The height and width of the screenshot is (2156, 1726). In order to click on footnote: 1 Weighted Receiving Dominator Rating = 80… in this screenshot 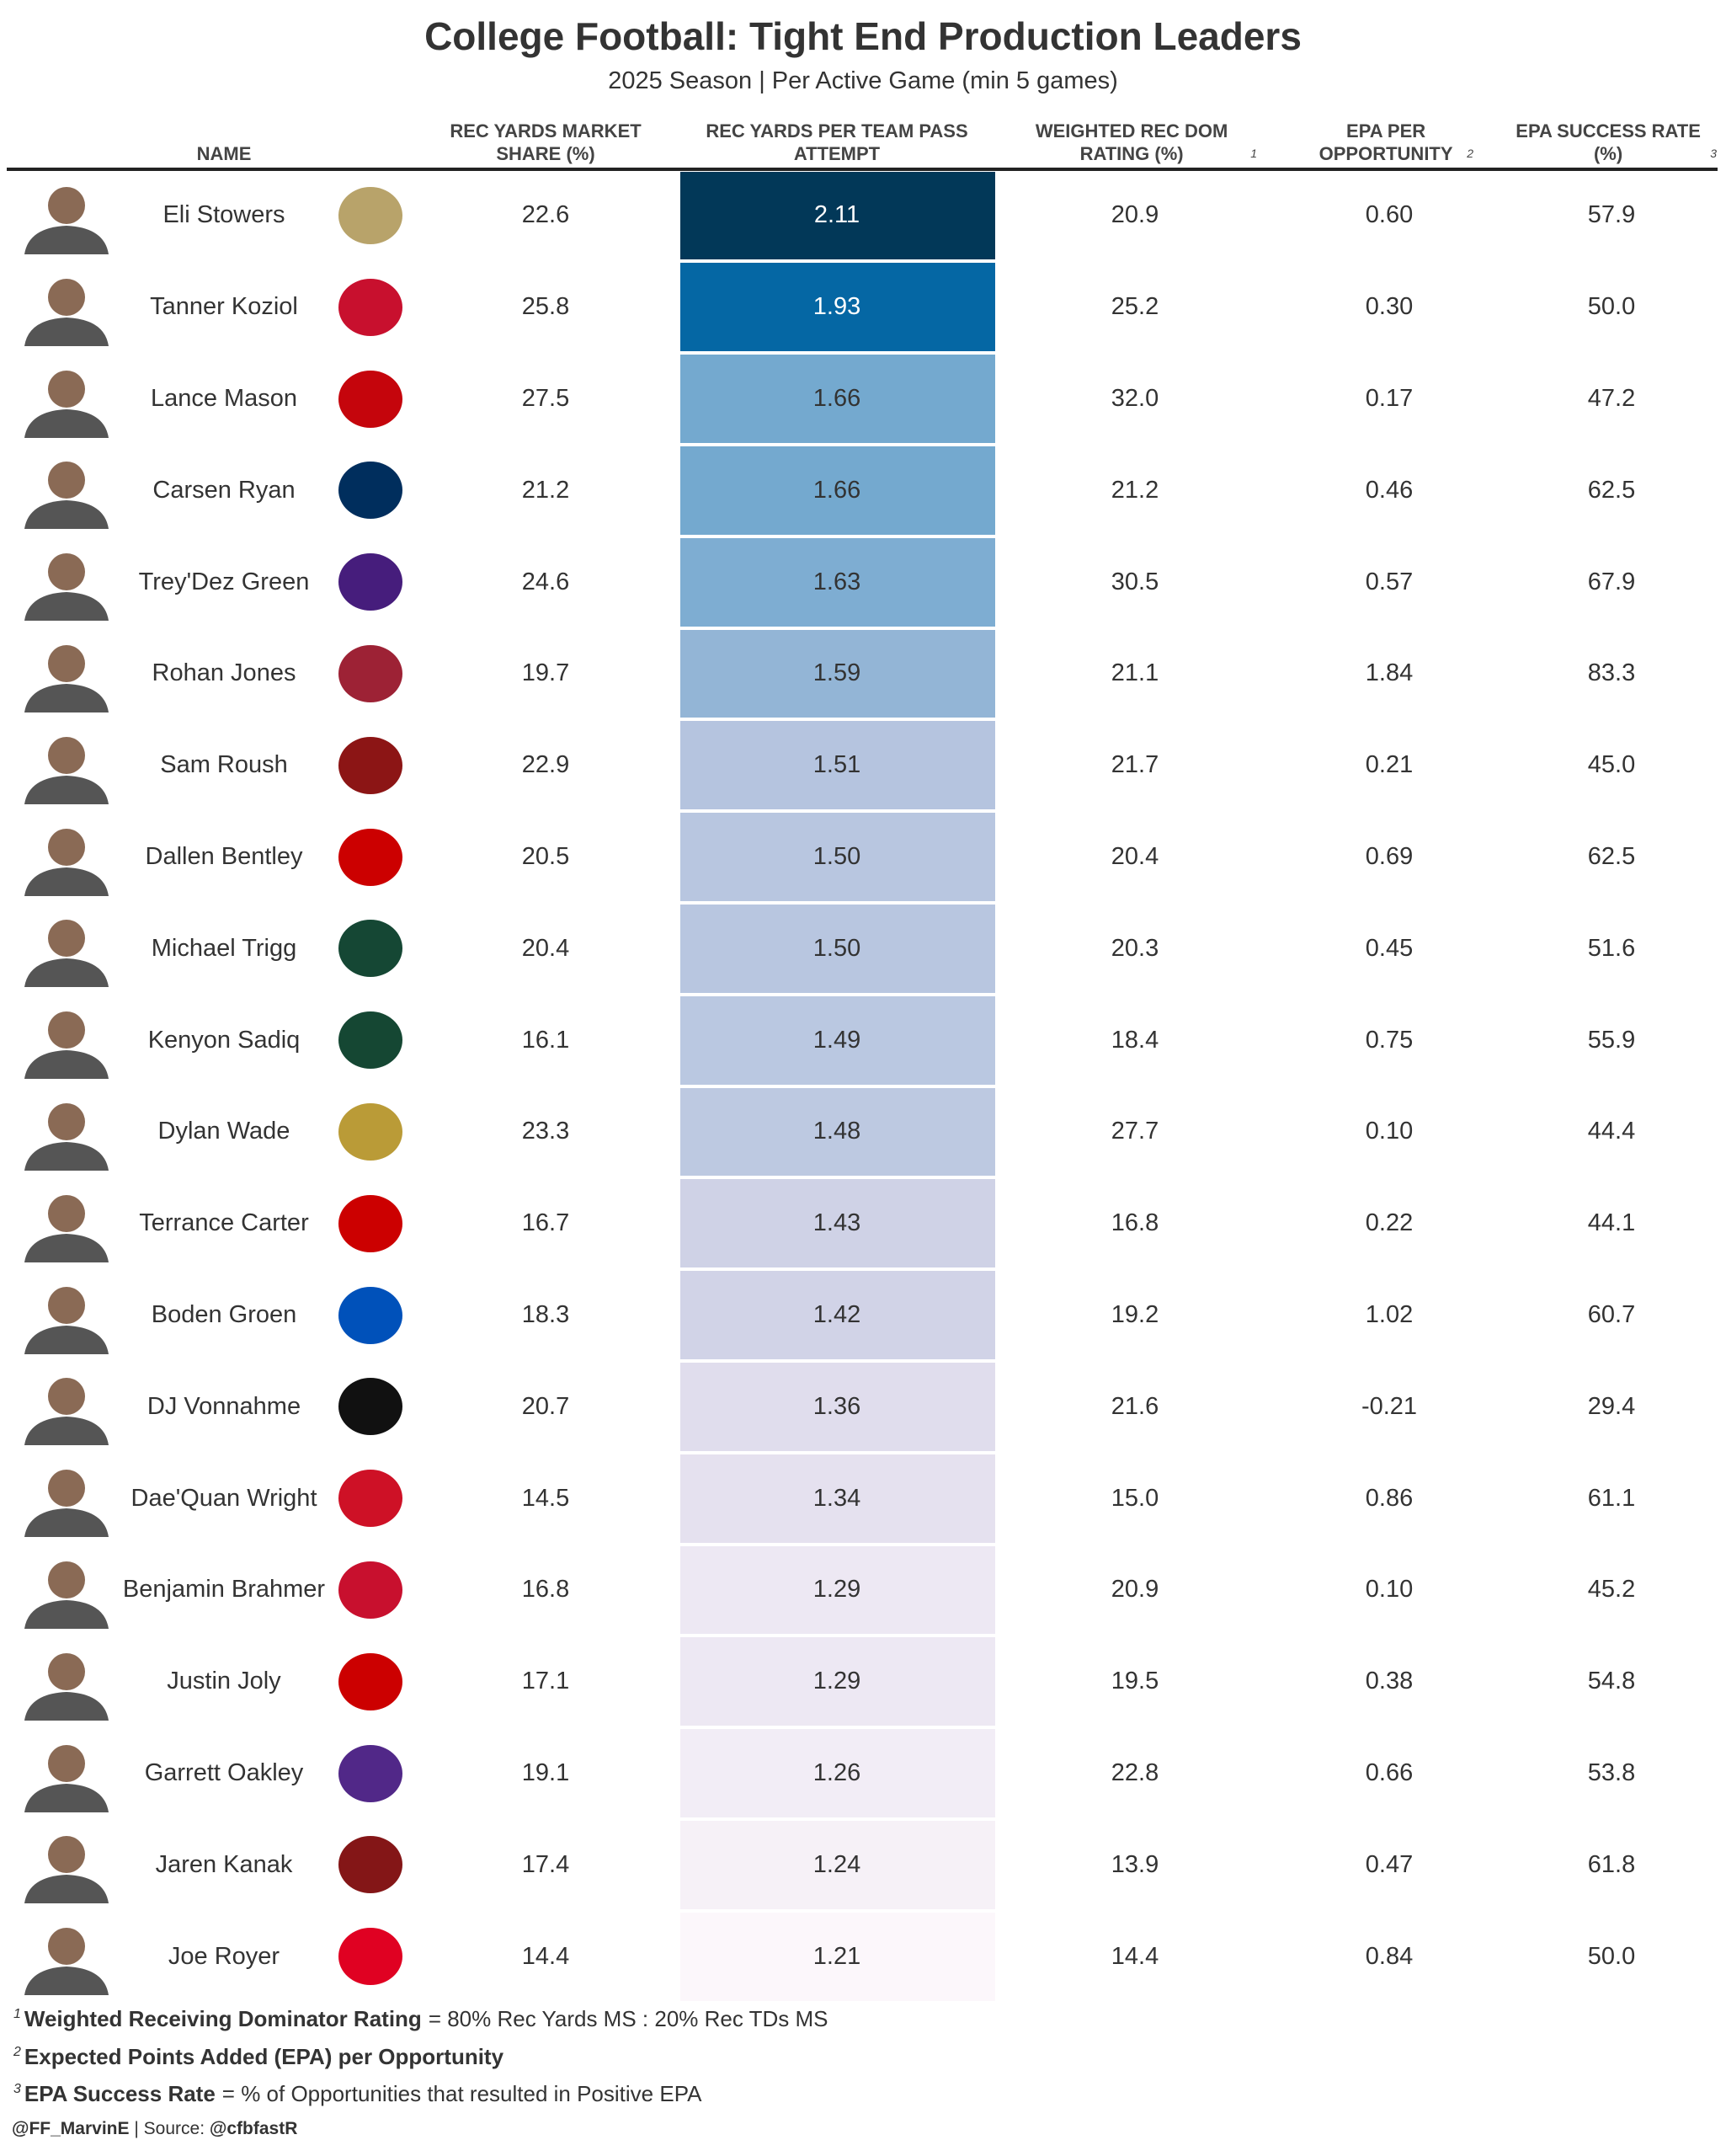, I will do `click(420, 2019)`.